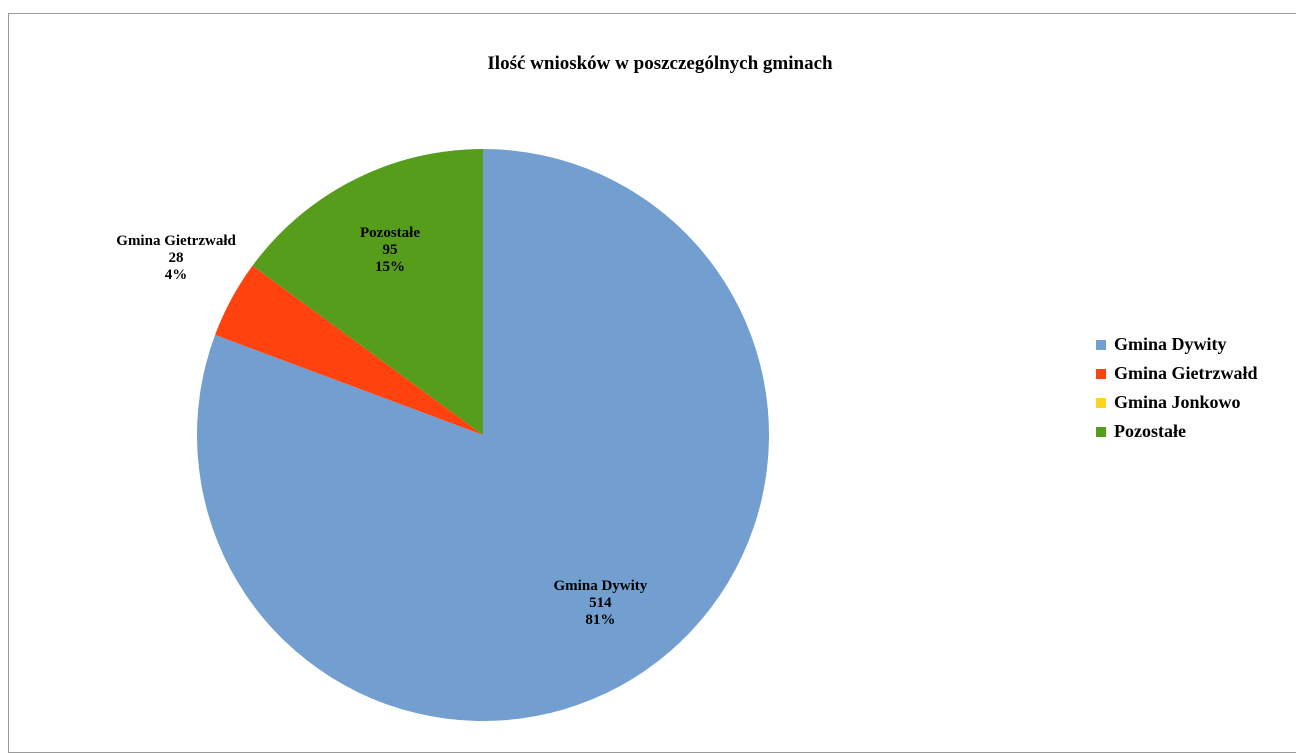  What do you see at coordinates (1186, 373) in the screenshot?
I see `legend-label: Gmina Gietrzwałd` at bounding box center [1186, 373].